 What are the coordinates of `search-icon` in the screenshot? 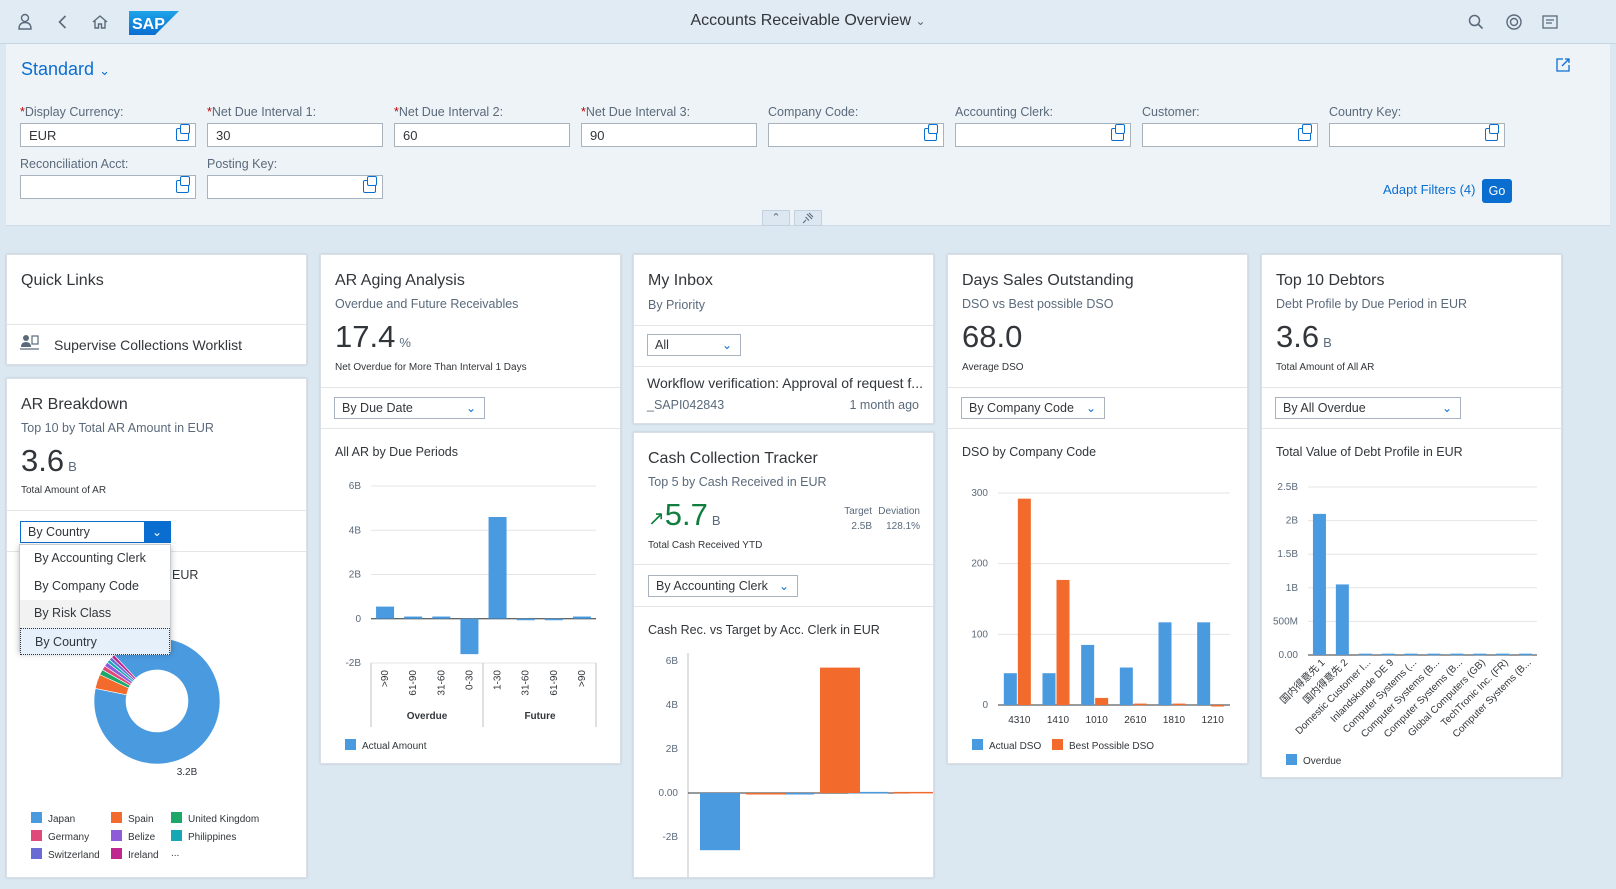 It's located at (1476, 22).